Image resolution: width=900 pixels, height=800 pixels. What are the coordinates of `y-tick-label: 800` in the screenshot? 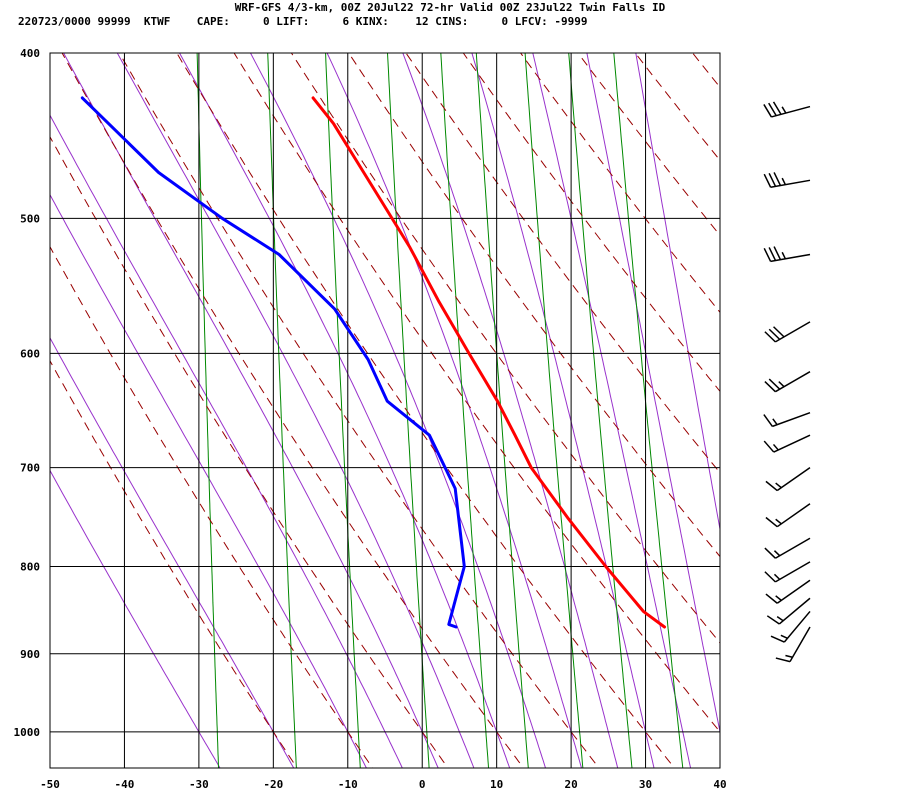 It's located at (30, 567).